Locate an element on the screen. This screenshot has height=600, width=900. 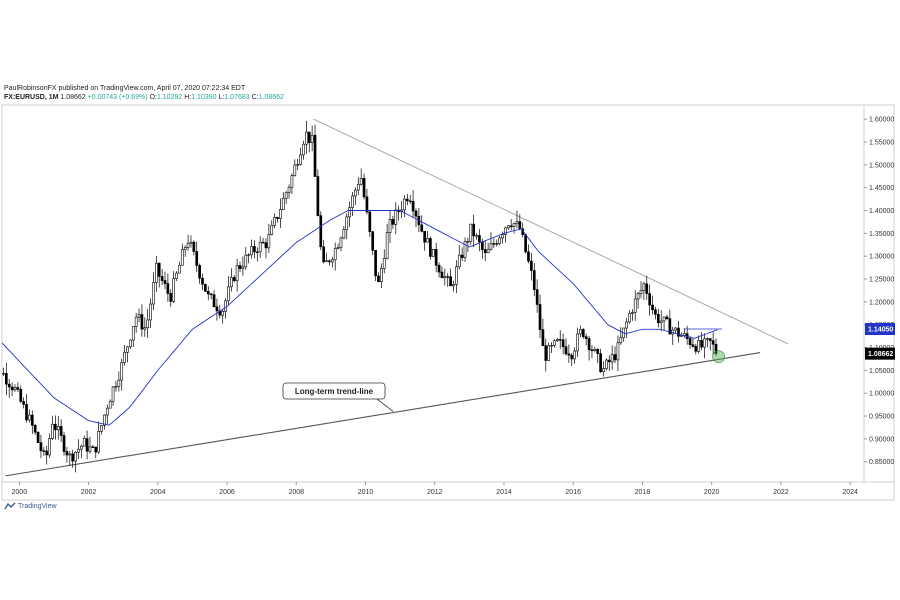
y-tick-label: 1.55000 is located at coordinates (881, 142).